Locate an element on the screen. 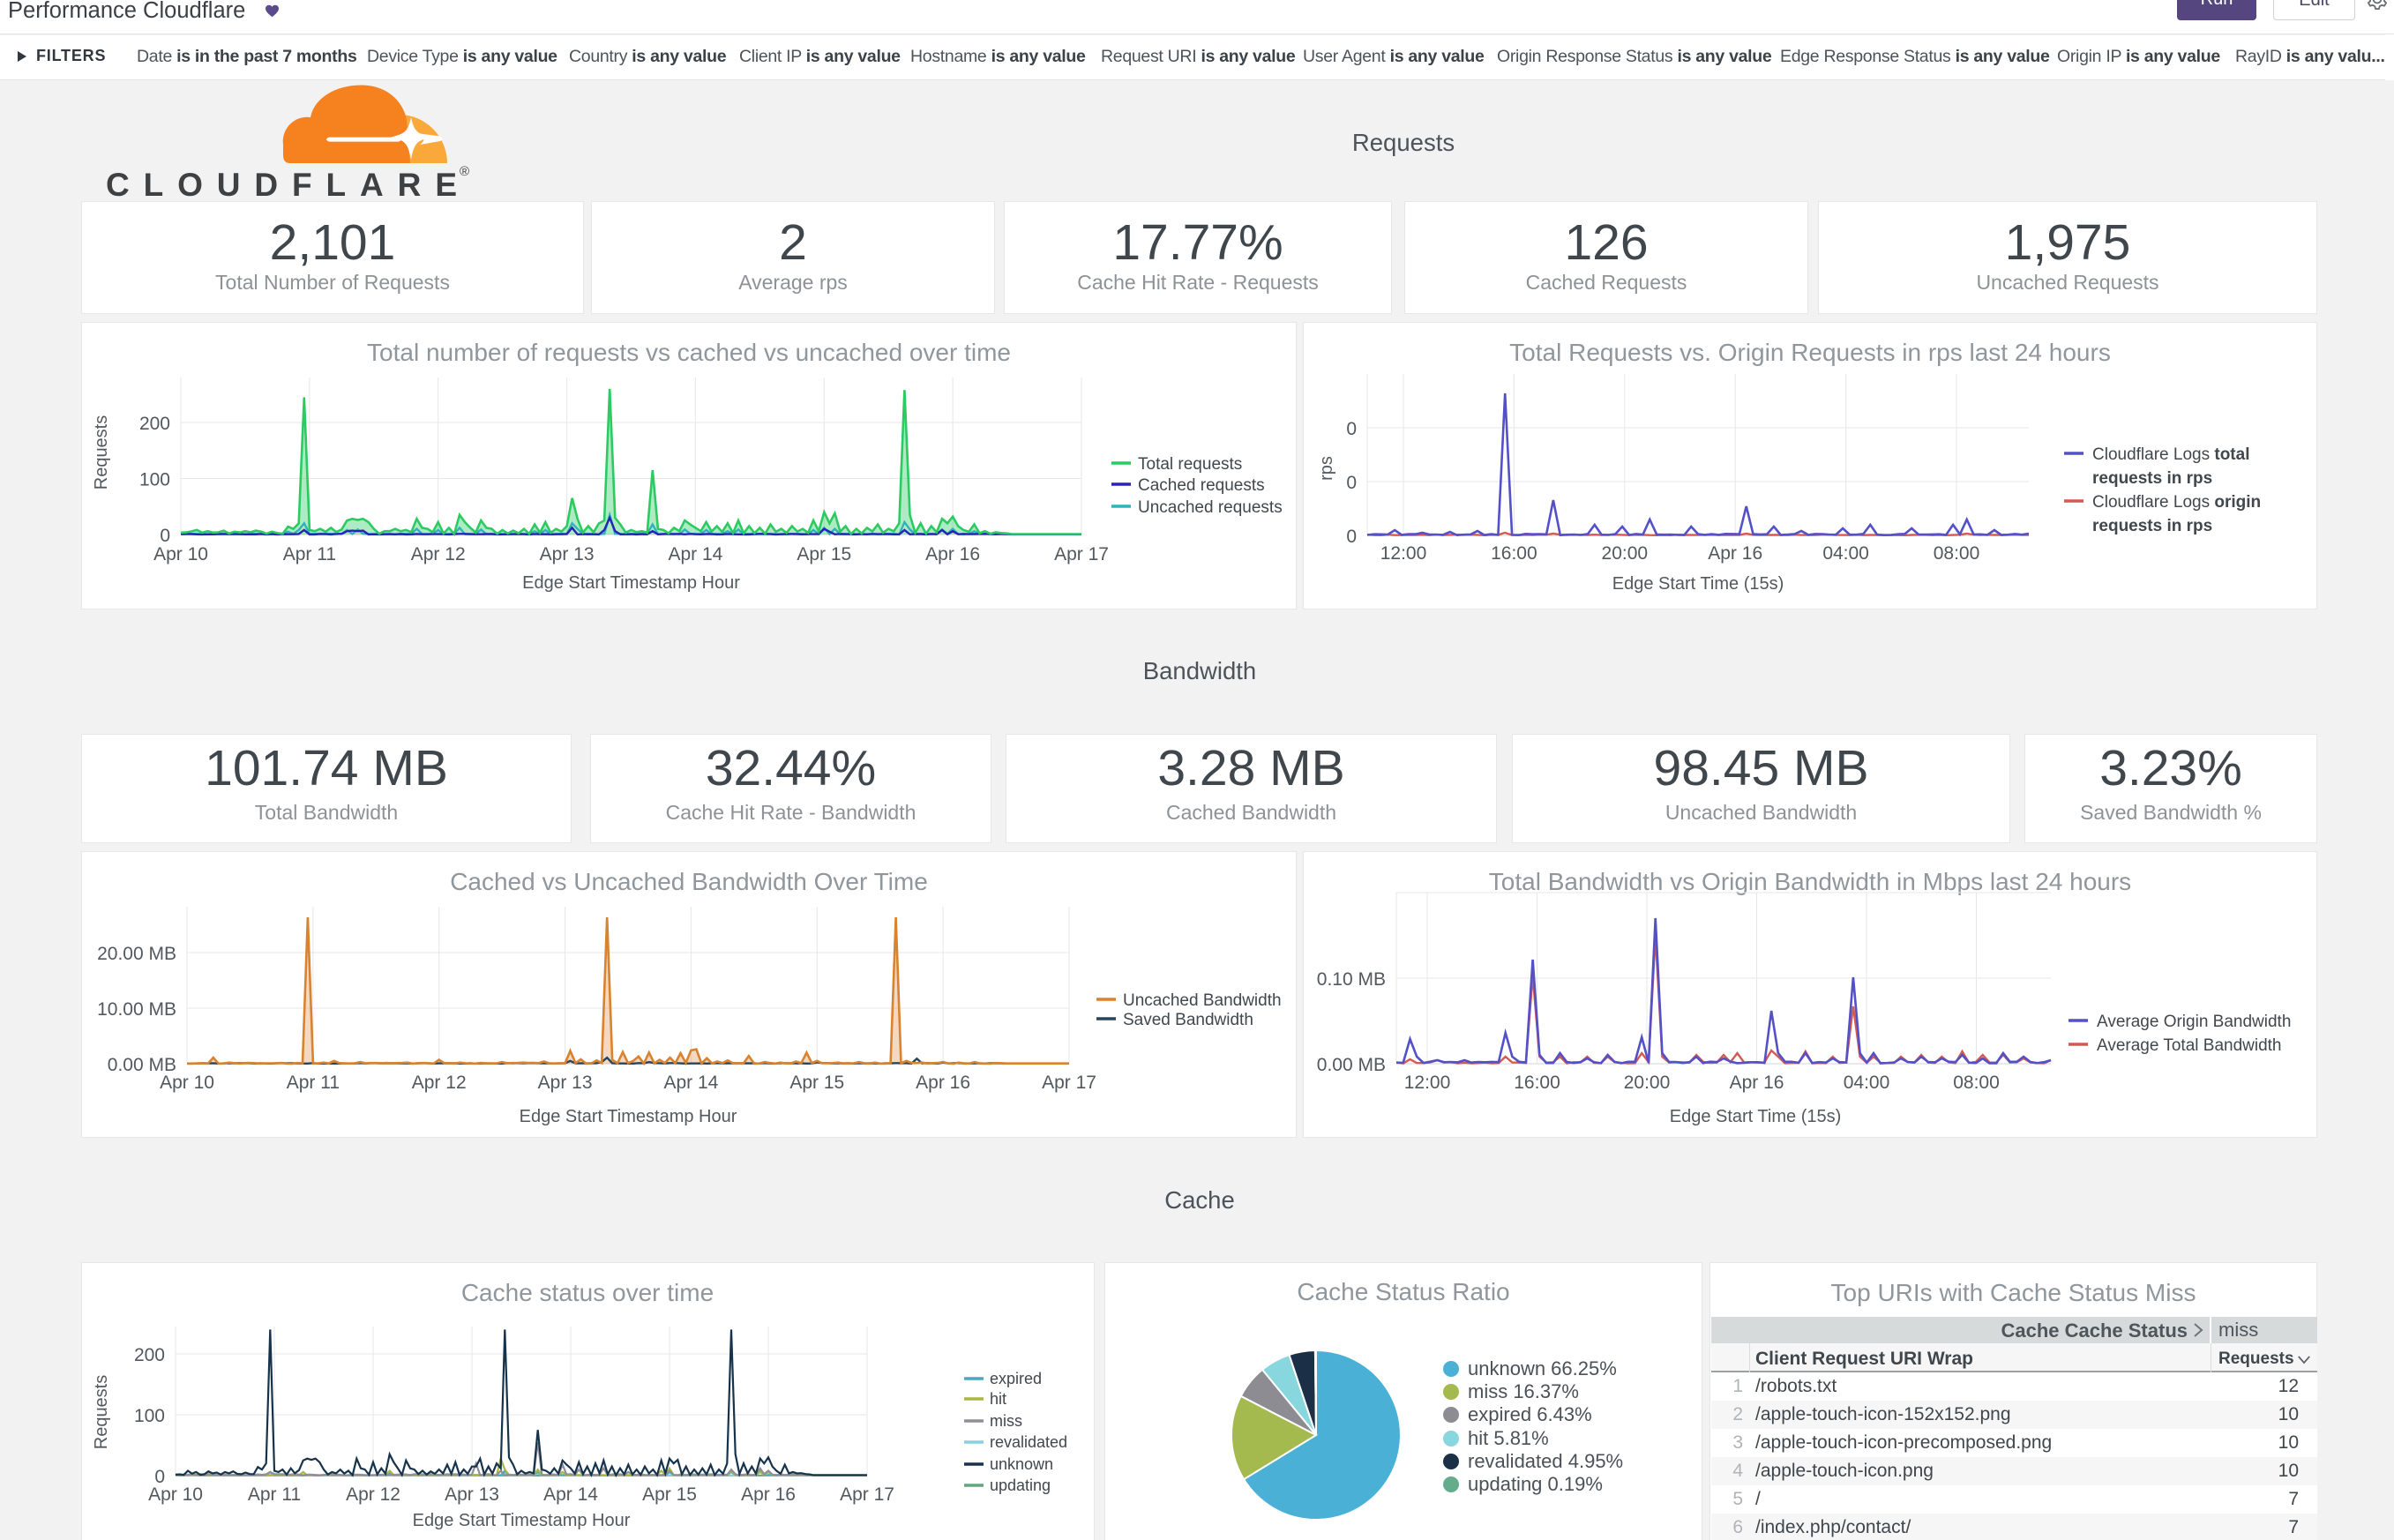 The width and height of the screenshot is (2394, 1540). svg-text: rps is located at coordinates (1326, 468).